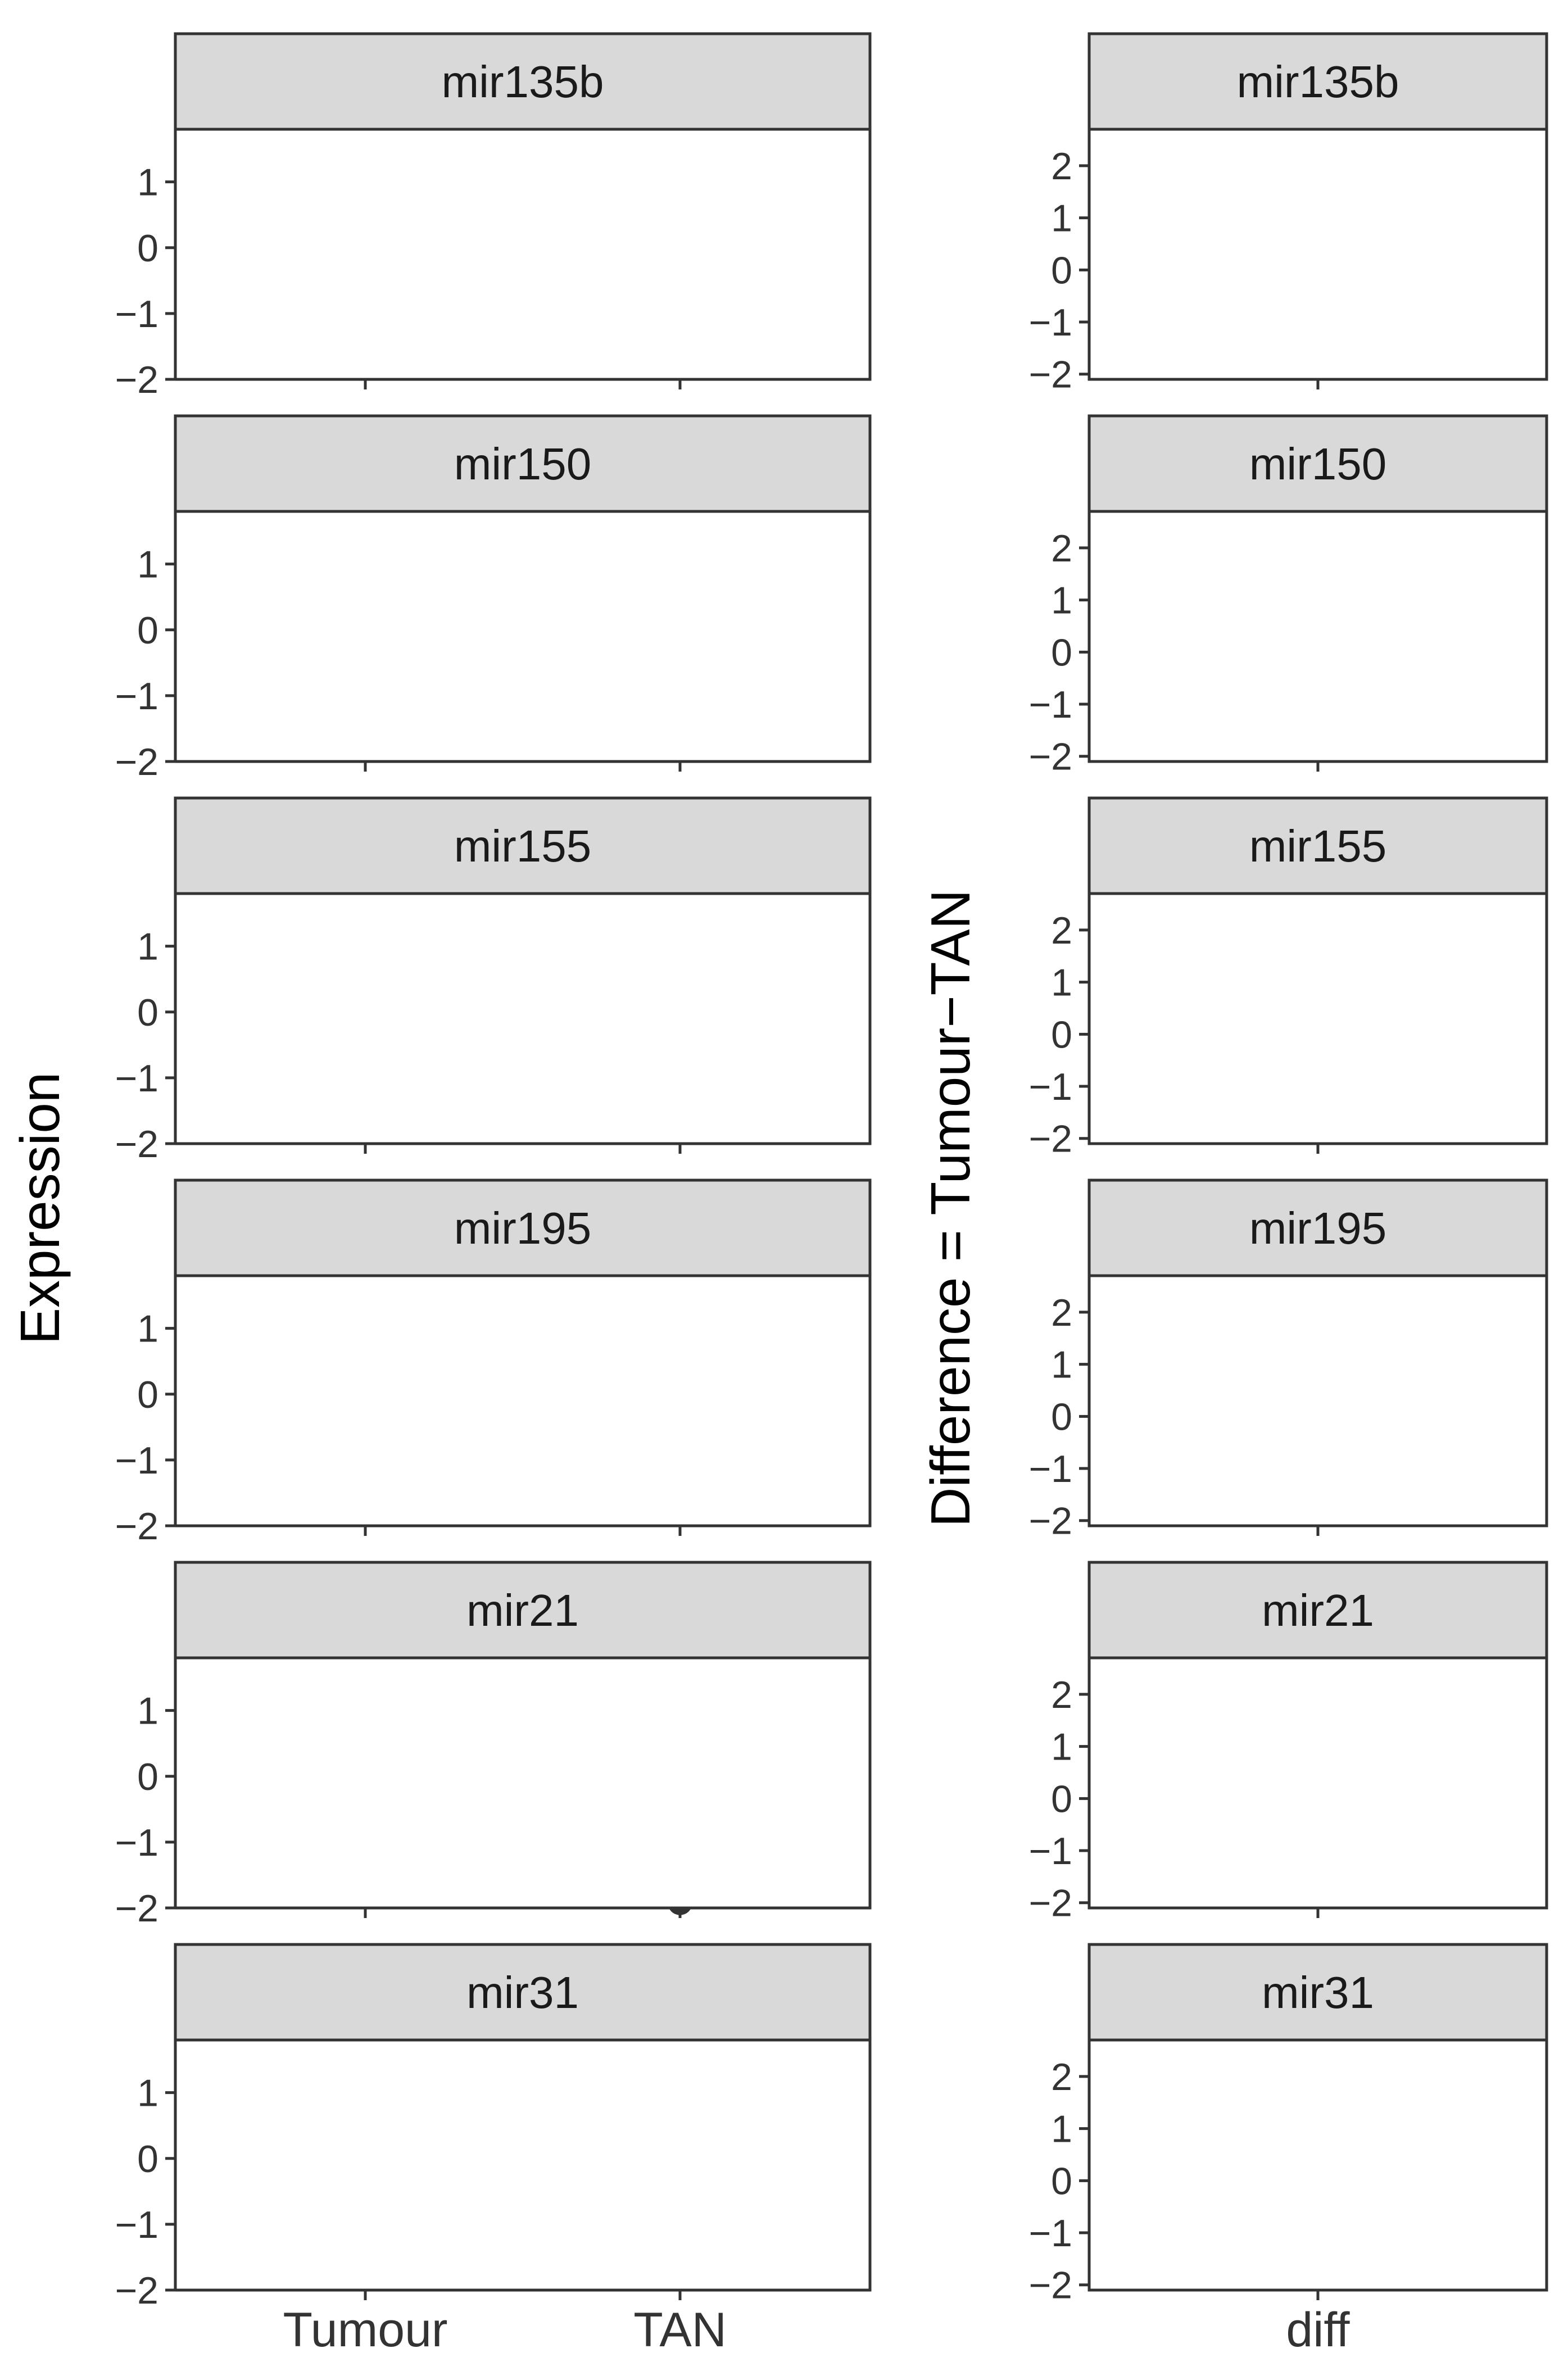 The height and width of the screenshot is (2380, 1568). I want to click on panel-border-right-mir135b, so click(1317, 254).